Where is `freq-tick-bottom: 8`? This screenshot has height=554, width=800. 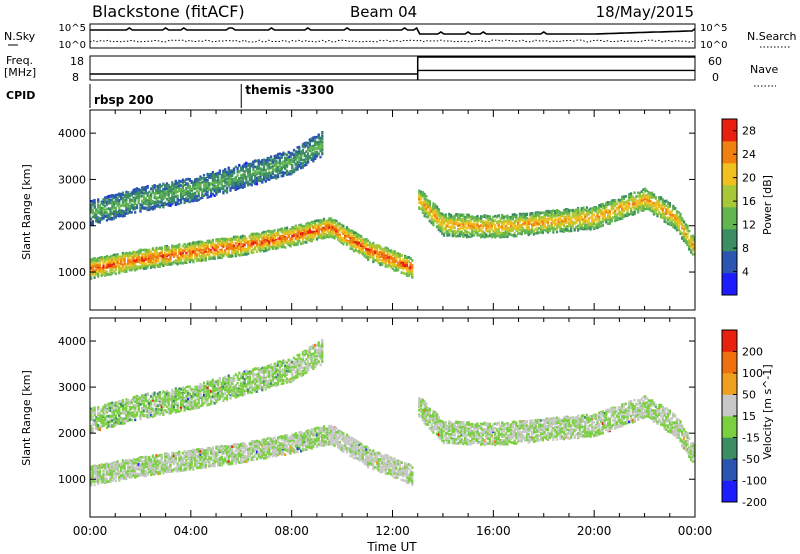
freq-tick-bottom: 8 is located at coordinates (75, 77).